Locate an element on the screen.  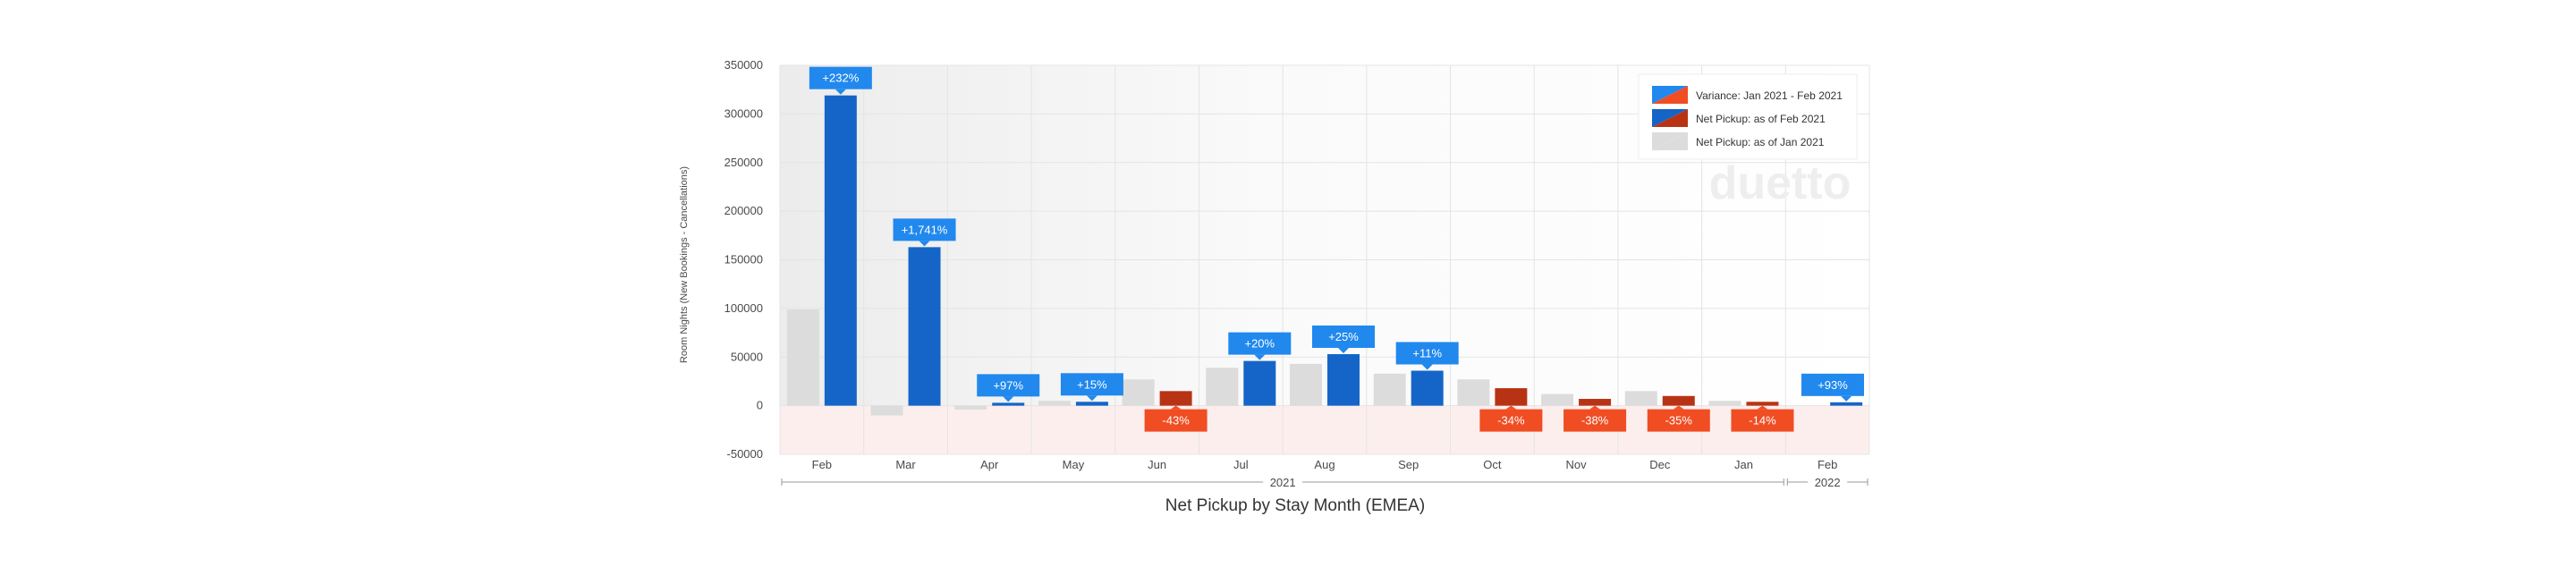
x-tick-label: Feb is located at coordinates (822, 465).